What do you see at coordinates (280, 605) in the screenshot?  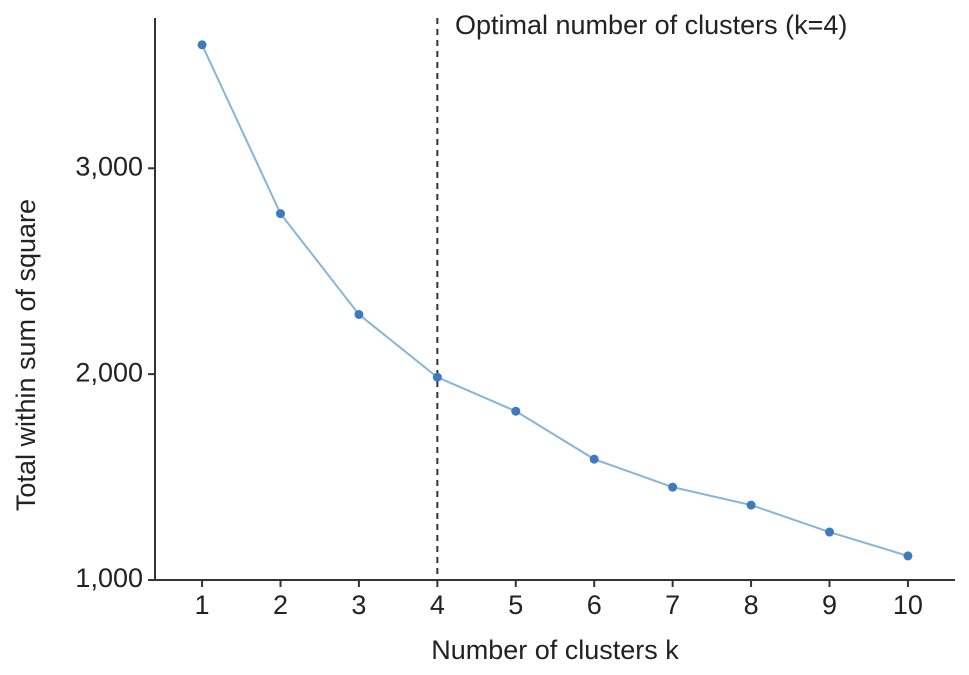 I see `x-tick-label: 2` at bounding box center [280, 605].